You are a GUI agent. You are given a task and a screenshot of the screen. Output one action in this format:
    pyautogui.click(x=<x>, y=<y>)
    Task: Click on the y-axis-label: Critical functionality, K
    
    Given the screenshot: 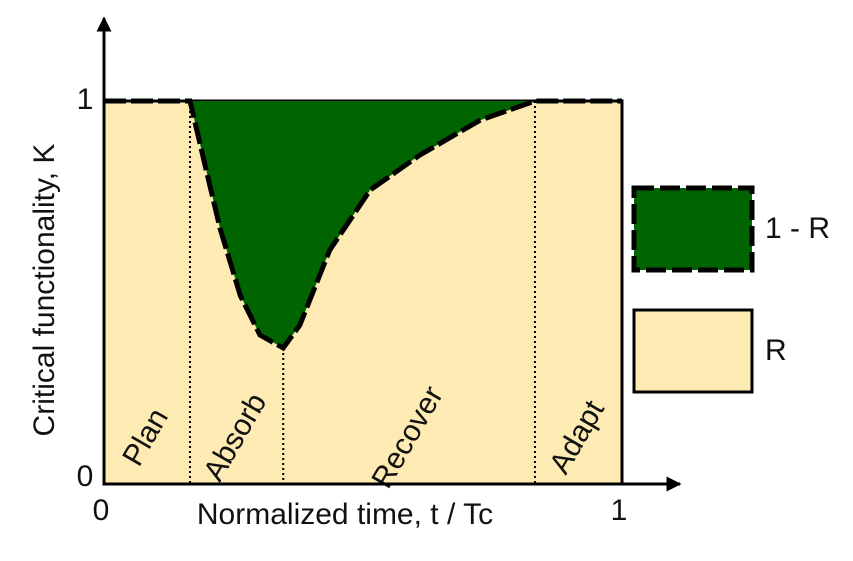 What is the action you would take?
    pyautogui.click(x=44, y=290)
    